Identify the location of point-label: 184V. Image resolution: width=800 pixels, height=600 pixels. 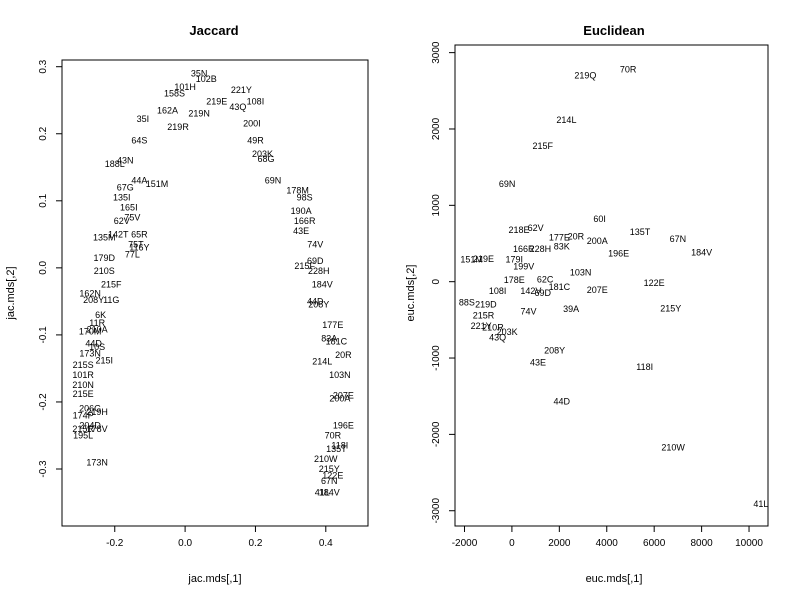
(701, 253).